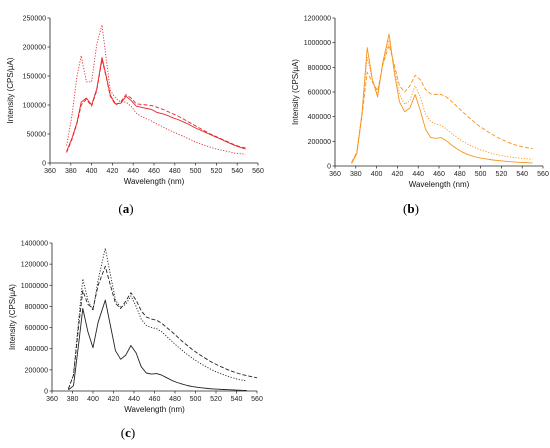  I want to click on y-tick-label: 100000, so click(34, 106).